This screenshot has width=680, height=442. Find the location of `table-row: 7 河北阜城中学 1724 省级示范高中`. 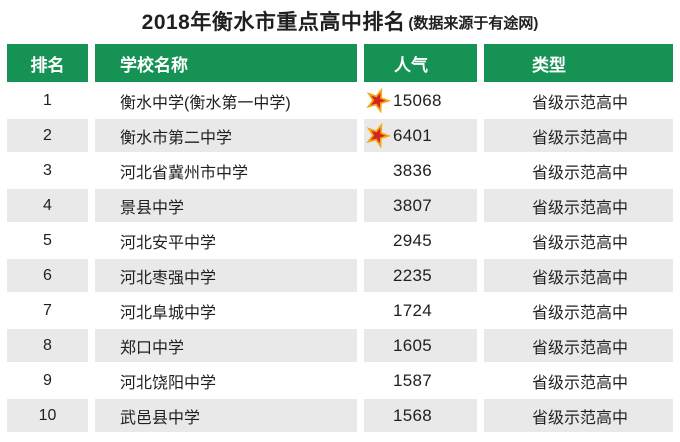

table-row: 7 河北阜城中学 1724 省级示范高中 is located at coordinates (340, 310).